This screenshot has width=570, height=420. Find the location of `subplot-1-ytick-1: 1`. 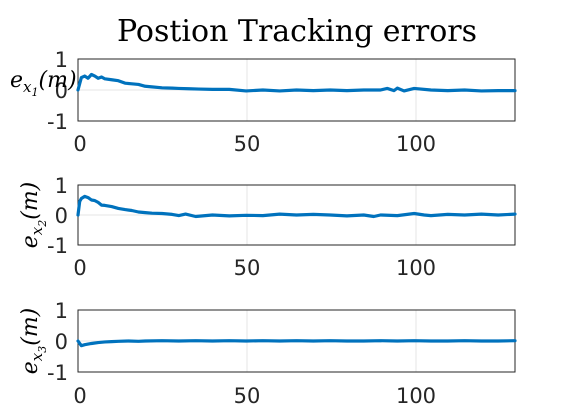

subplot-1-ytick-1: 1 is located at coordinates (61, 60).